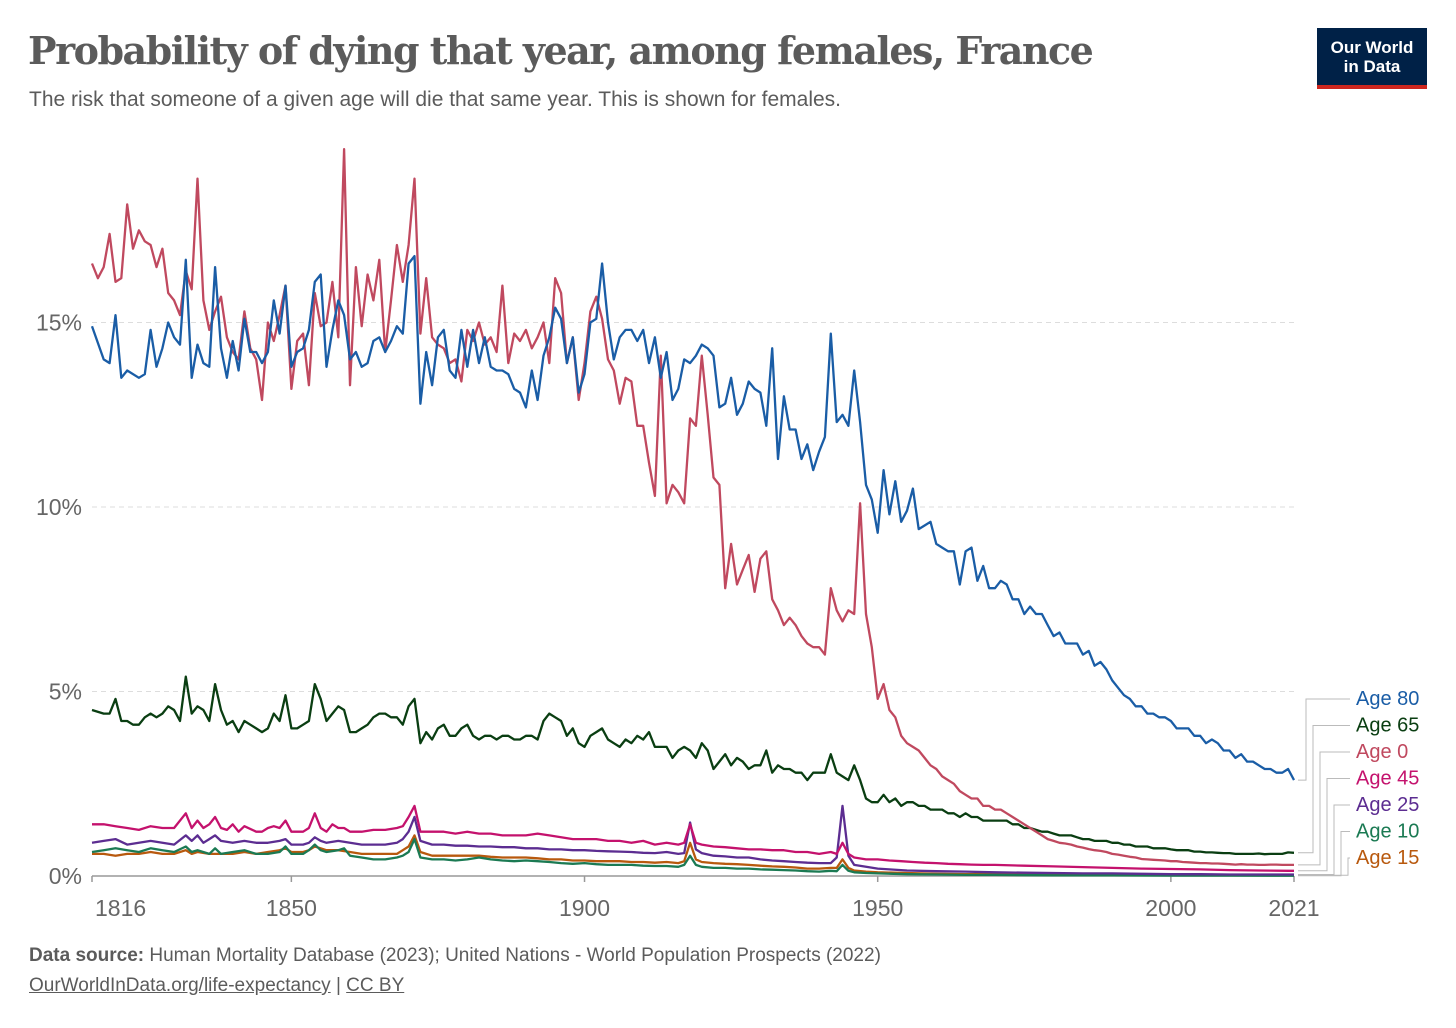 Image resolution: width=1456 pixels, height=1028 pixels. I want to click on owid-logo: Our World in Data, so click(1372, 58).